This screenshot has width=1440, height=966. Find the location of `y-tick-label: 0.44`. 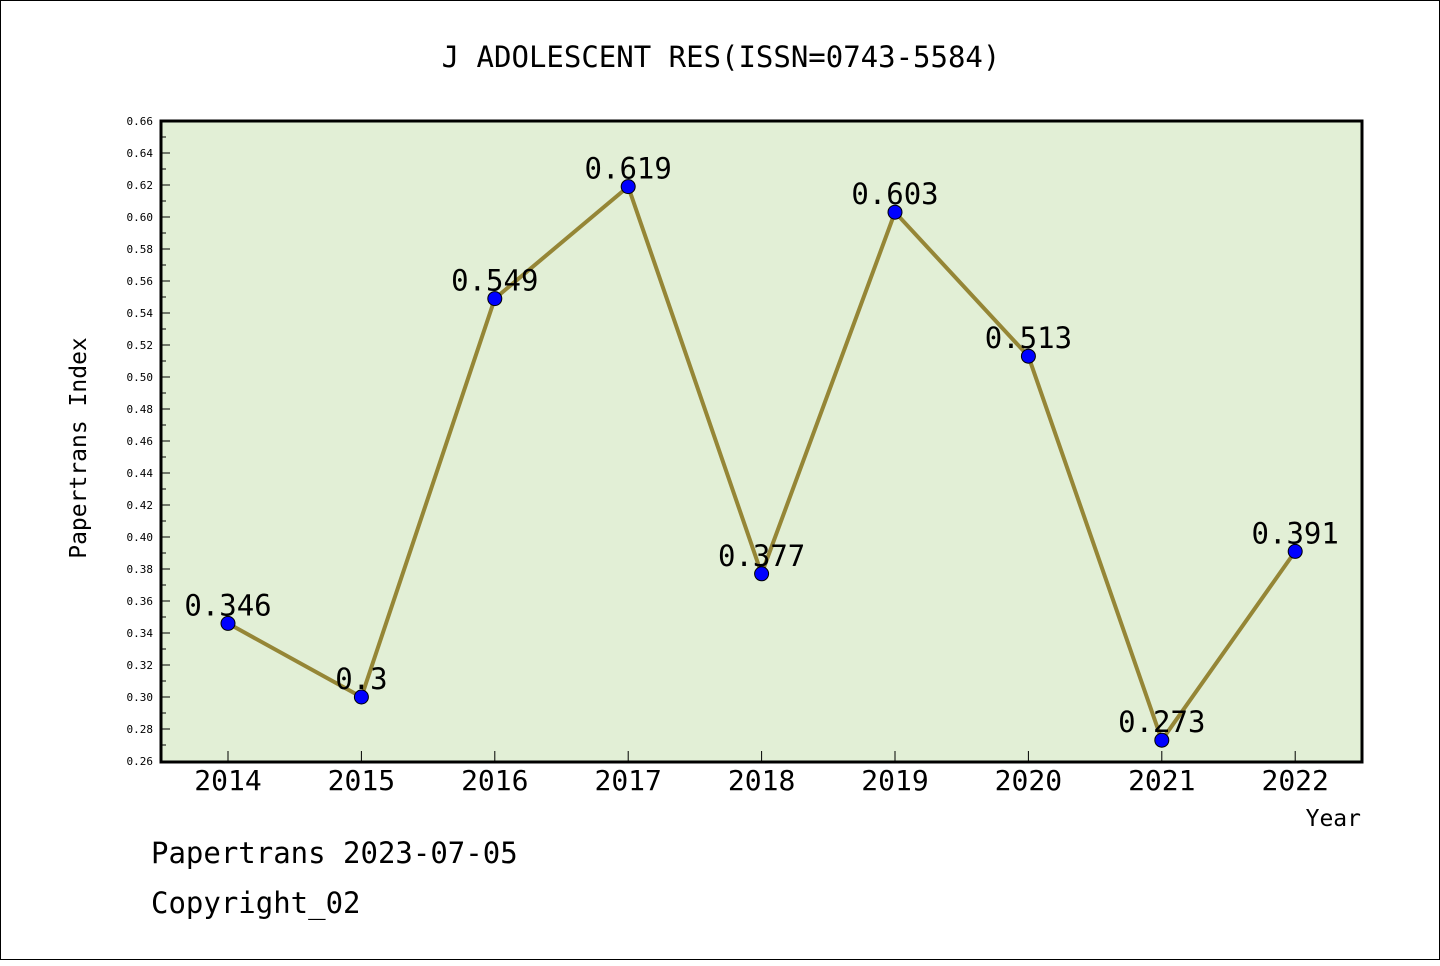

y-tick-label: 0.44 is located at coordinates (140, 473).